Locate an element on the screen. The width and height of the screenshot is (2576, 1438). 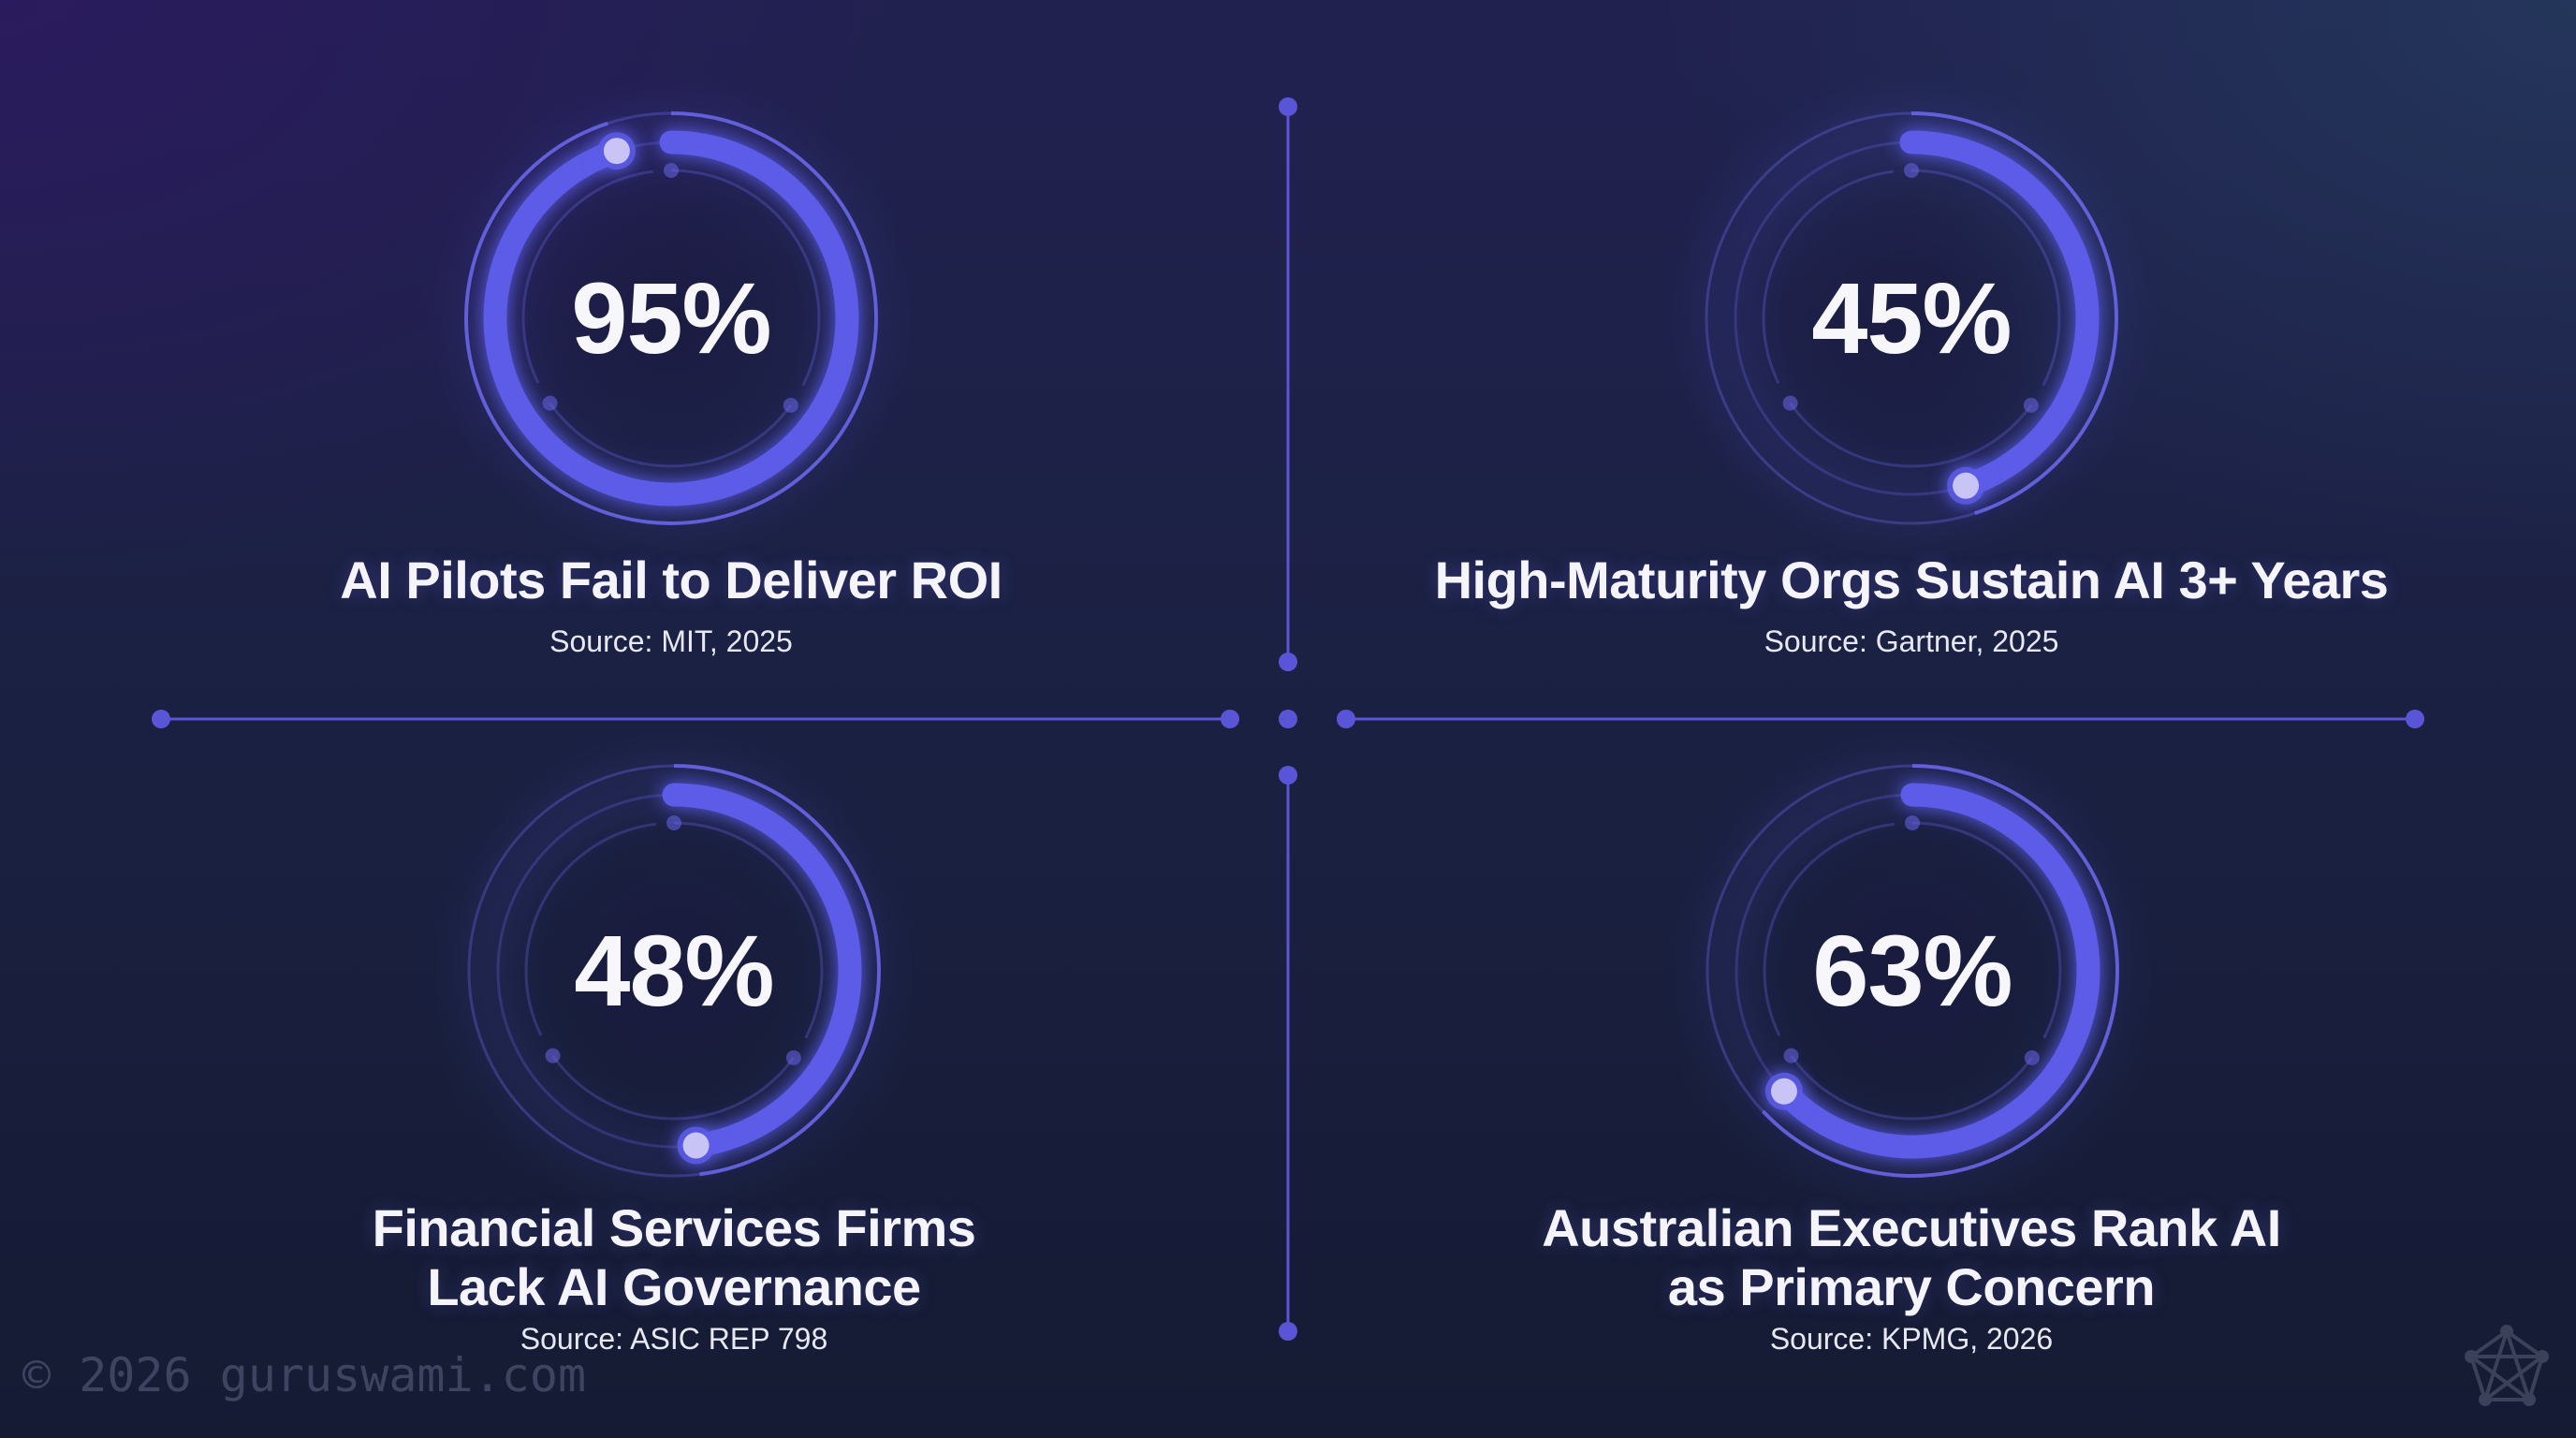
stat-source: Source: MIT, 2025 is located at coordinates (671, 641).